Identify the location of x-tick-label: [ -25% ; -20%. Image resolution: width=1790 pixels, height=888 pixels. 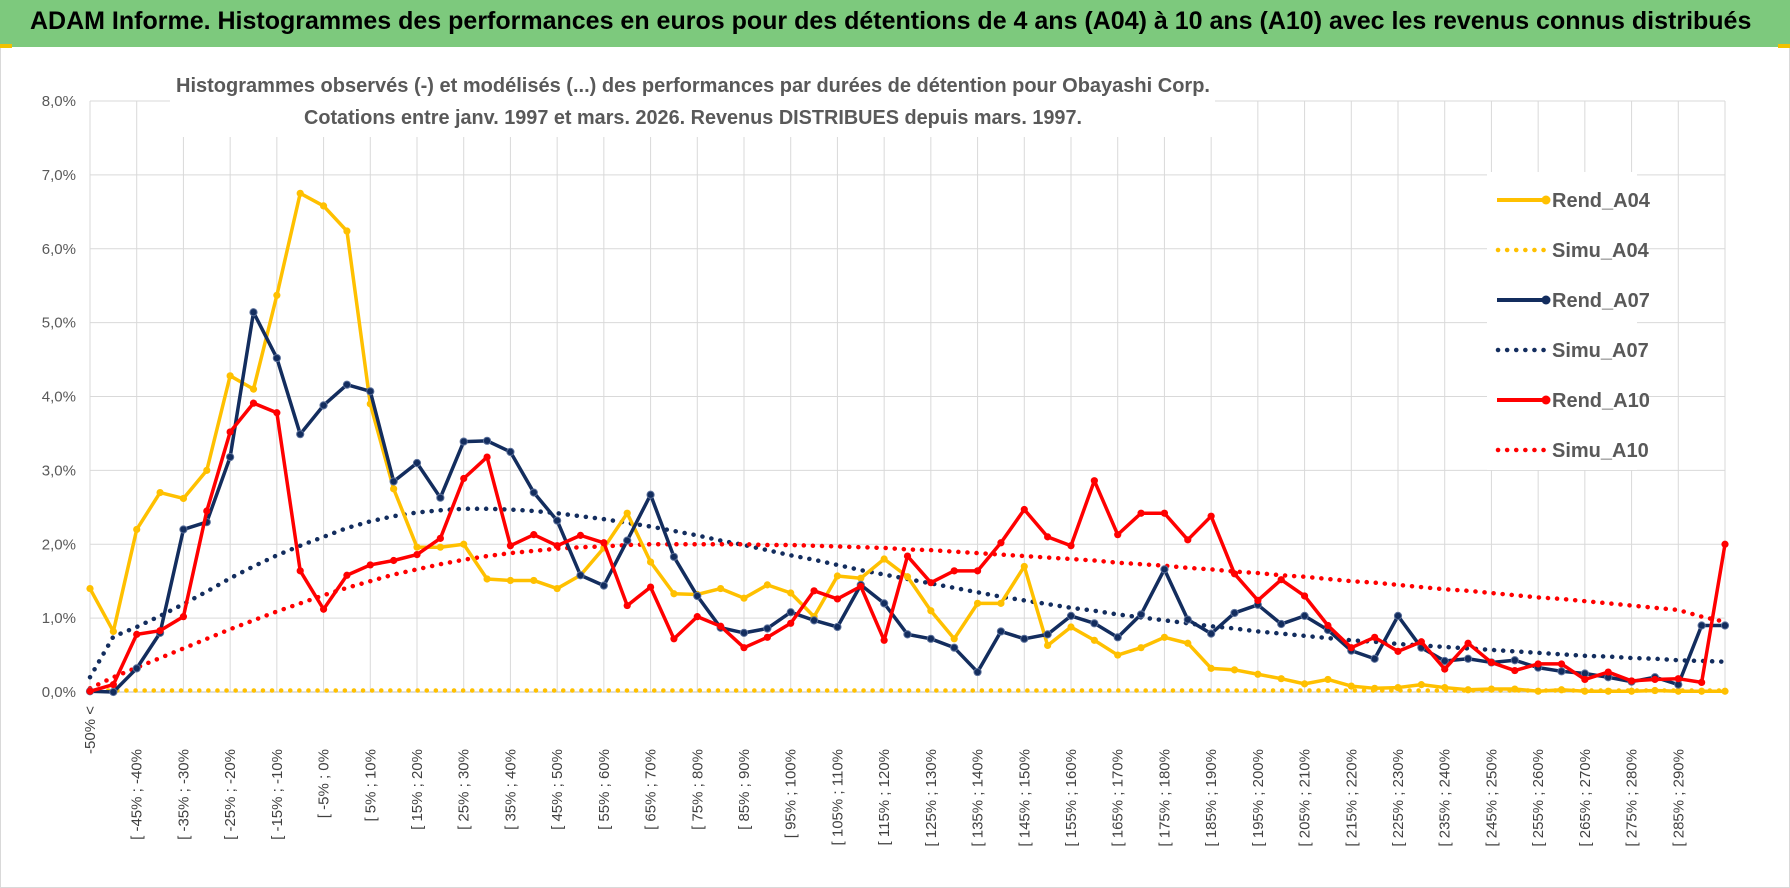
(230, 794).